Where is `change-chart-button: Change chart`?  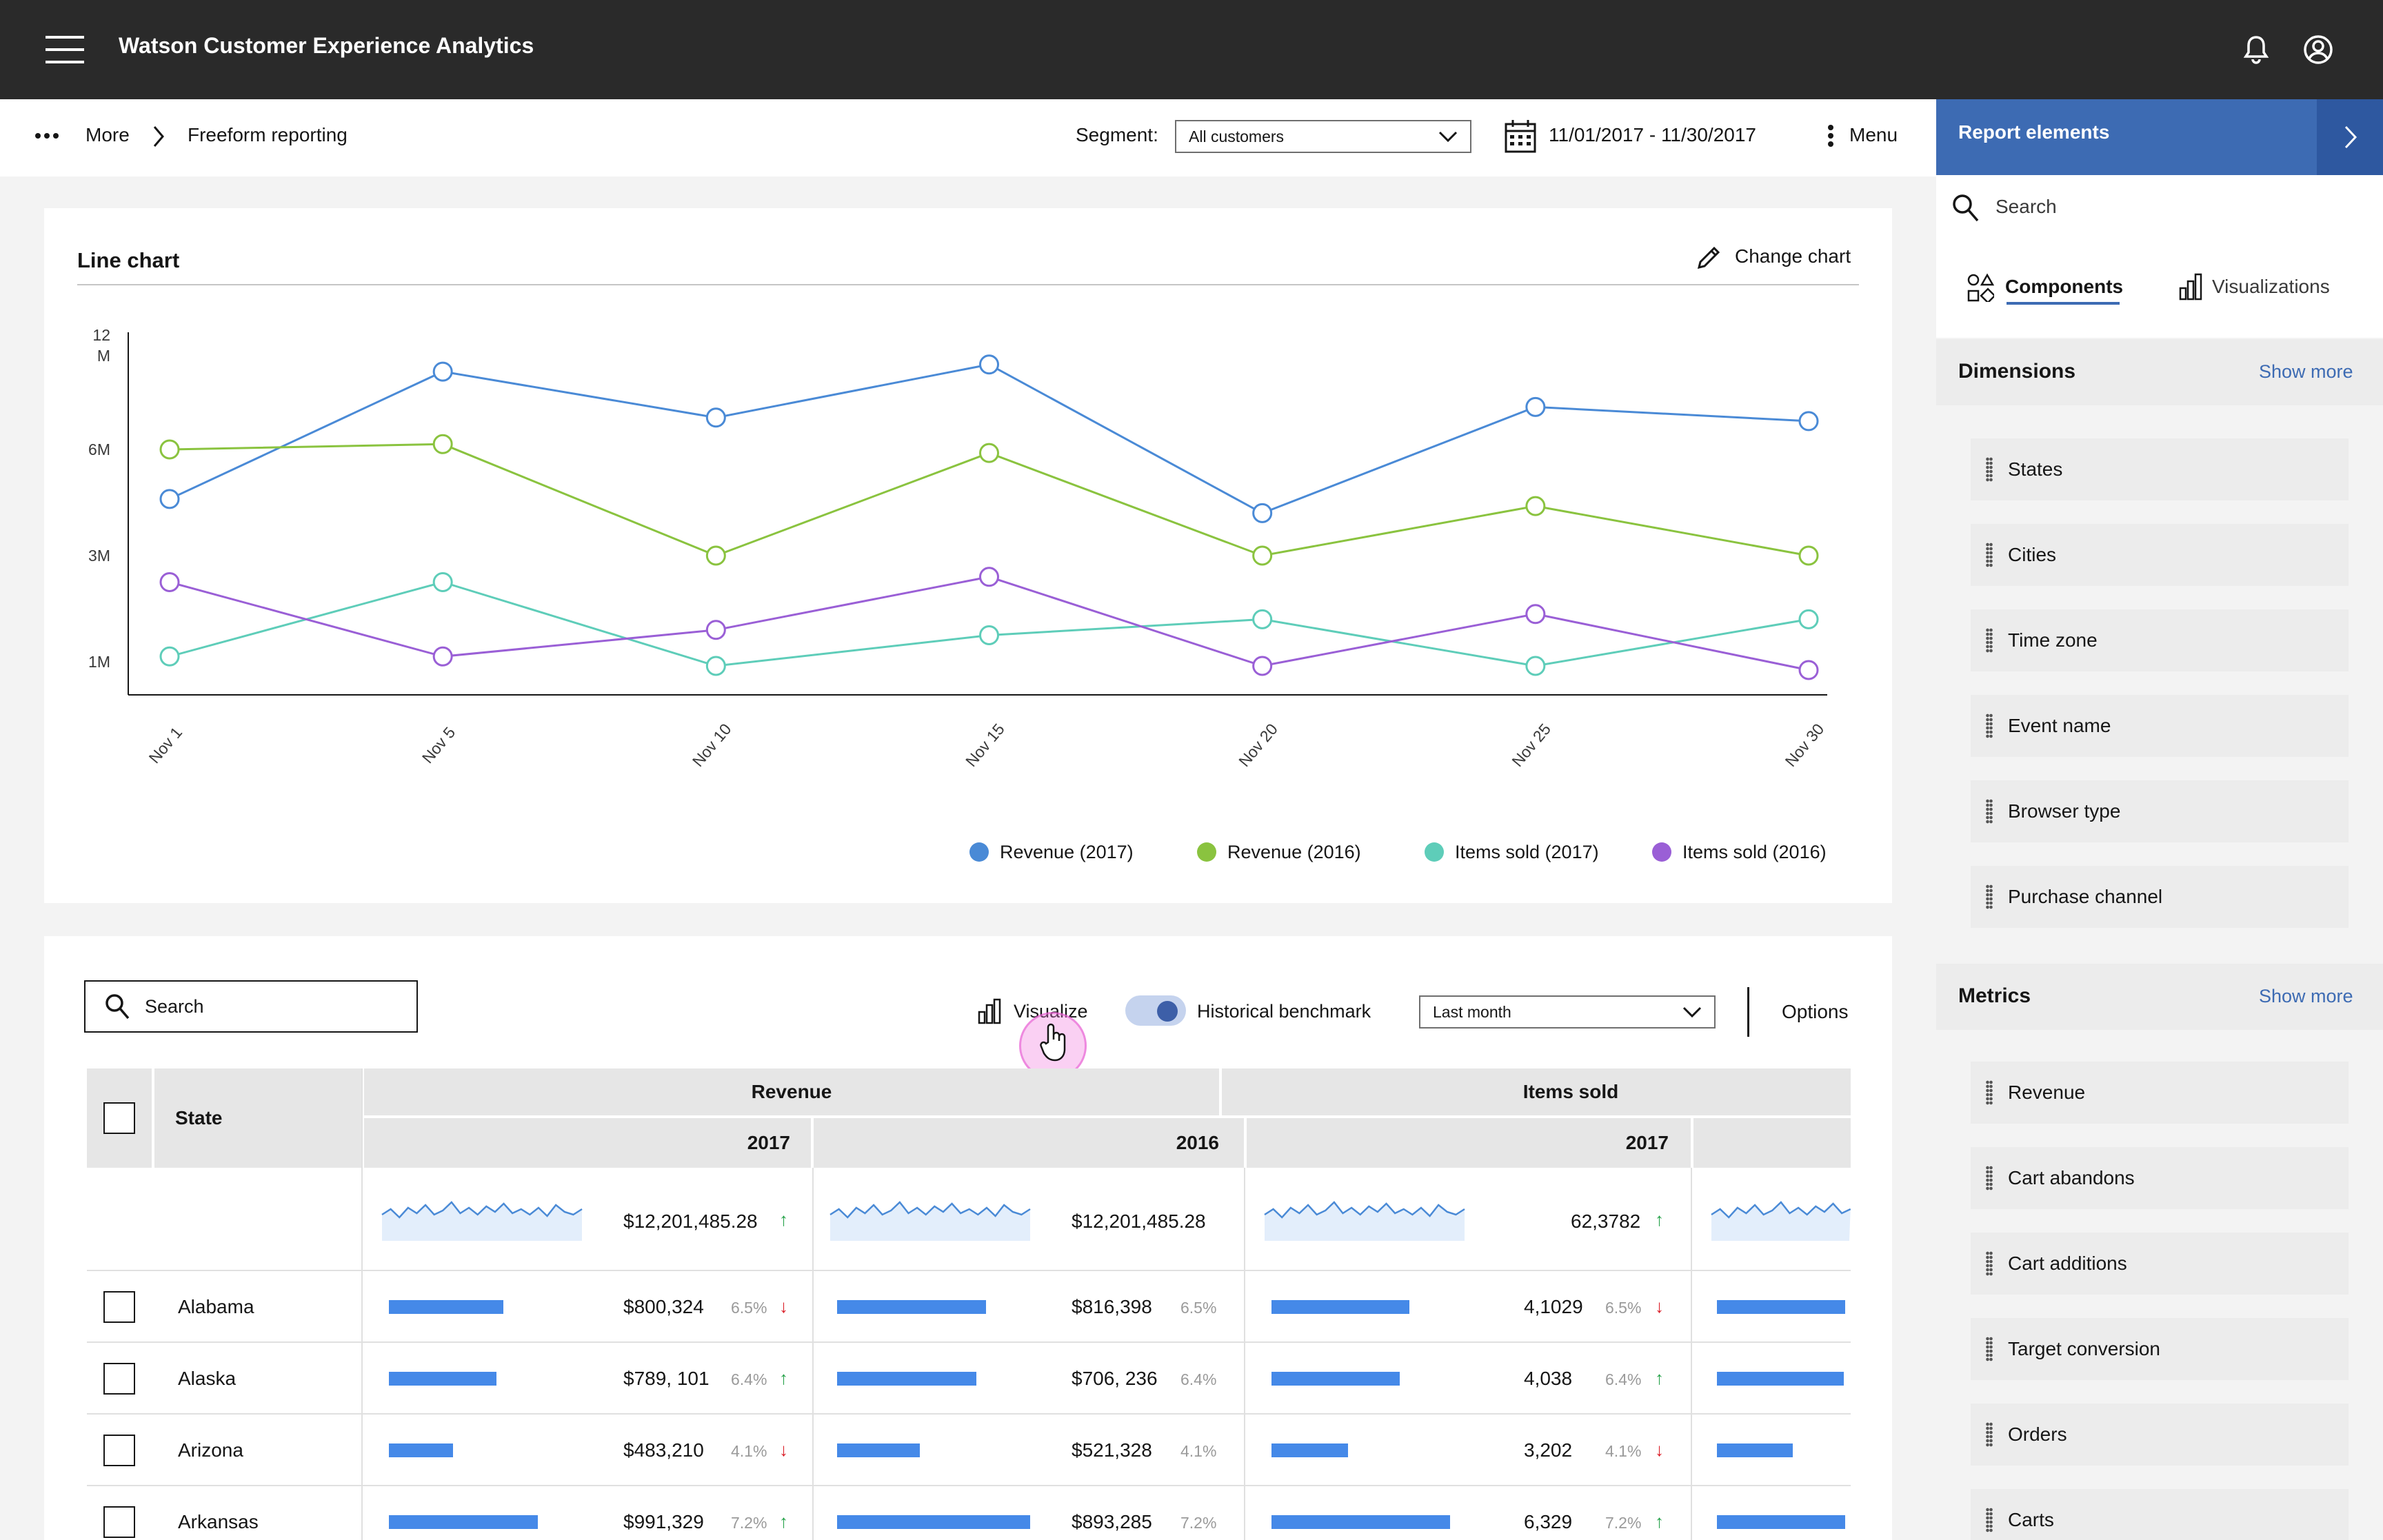
change-chart-button: Change chart is located at coordinates (1793, 256).